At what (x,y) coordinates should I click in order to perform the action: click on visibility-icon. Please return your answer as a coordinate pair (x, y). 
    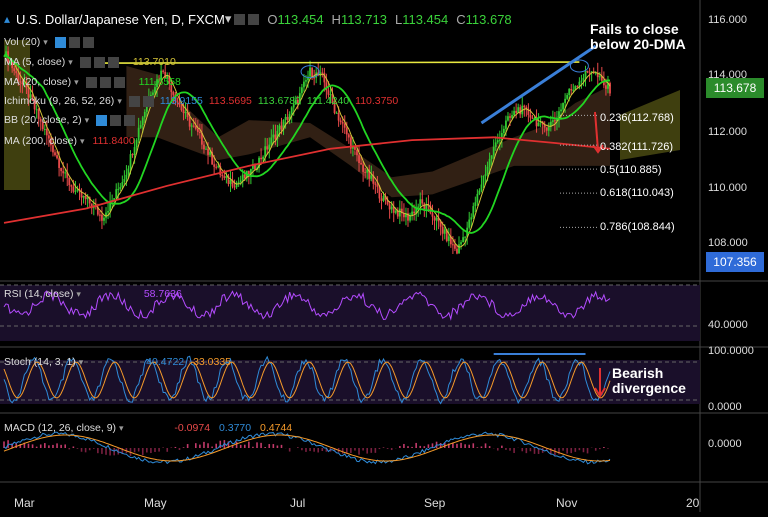
    Looking at the image, I should click on (254, 19).